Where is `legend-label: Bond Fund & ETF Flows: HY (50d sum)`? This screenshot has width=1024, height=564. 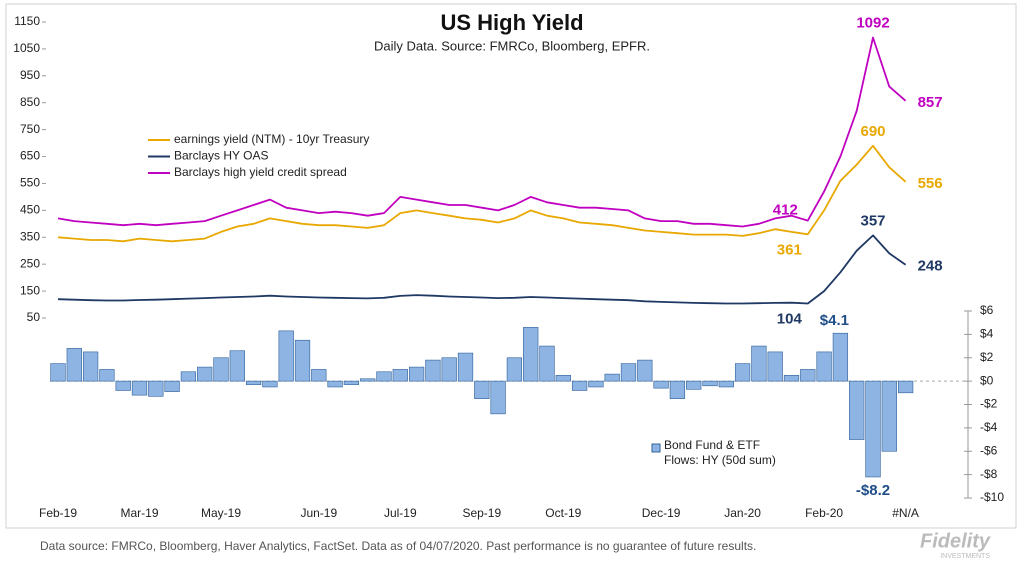
legend-label: Bond Fund & ETF Flows: HY (50d sum) is located at coordinates (720, 452).